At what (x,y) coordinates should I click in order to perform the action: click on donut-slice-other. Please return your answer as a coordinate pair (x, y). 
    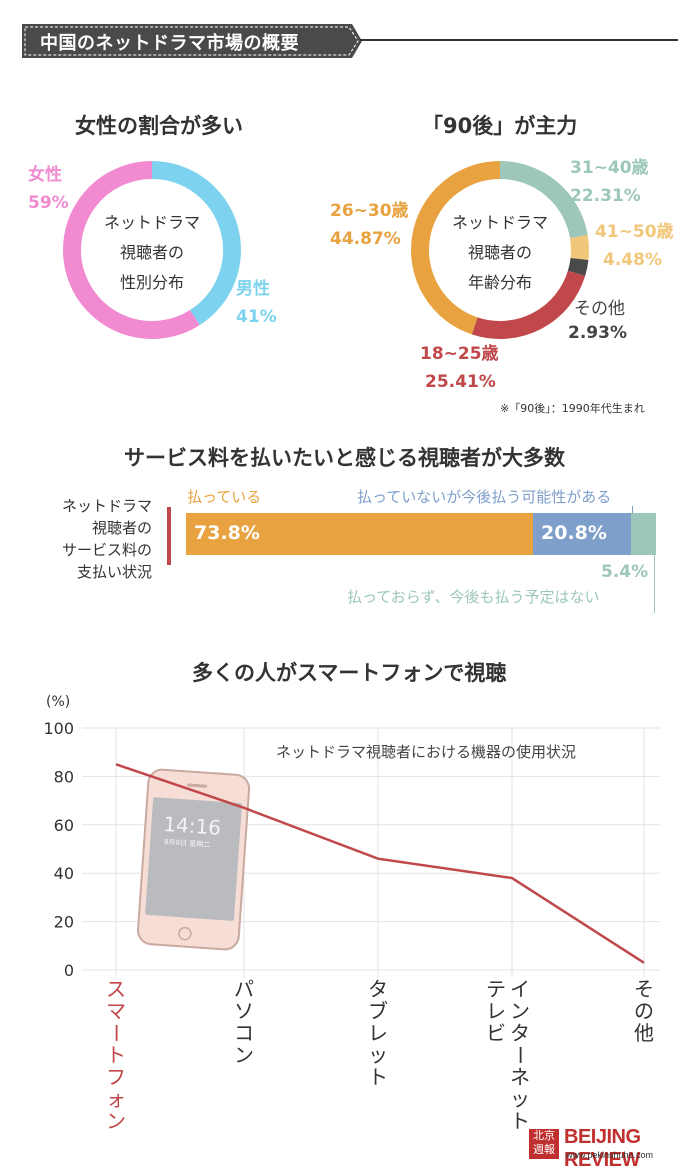
    Looking at the image, I should click on (578, 267).